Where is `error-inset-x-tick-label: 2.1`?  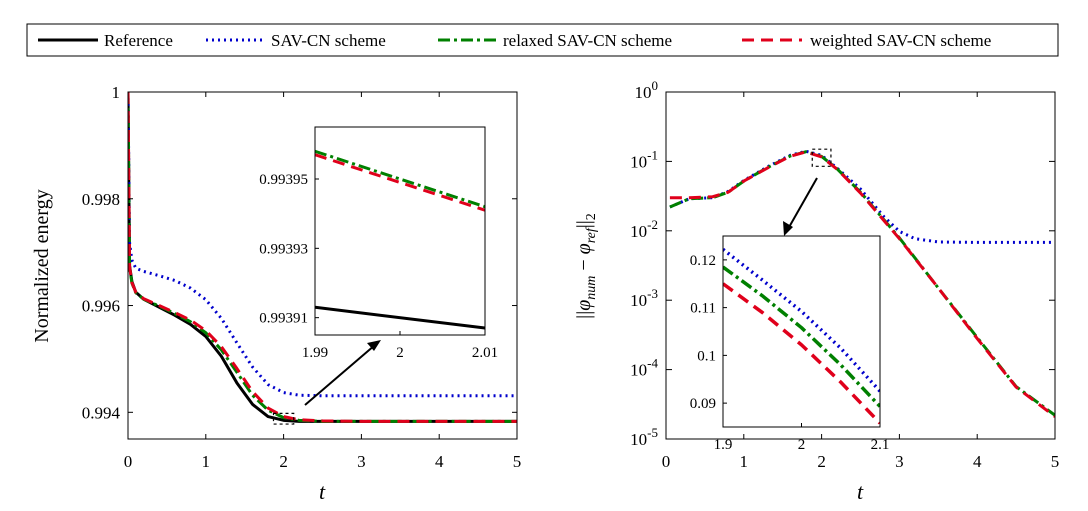 error-inset-x-tick-label: 2.1 is located at coordinates (880, 445).